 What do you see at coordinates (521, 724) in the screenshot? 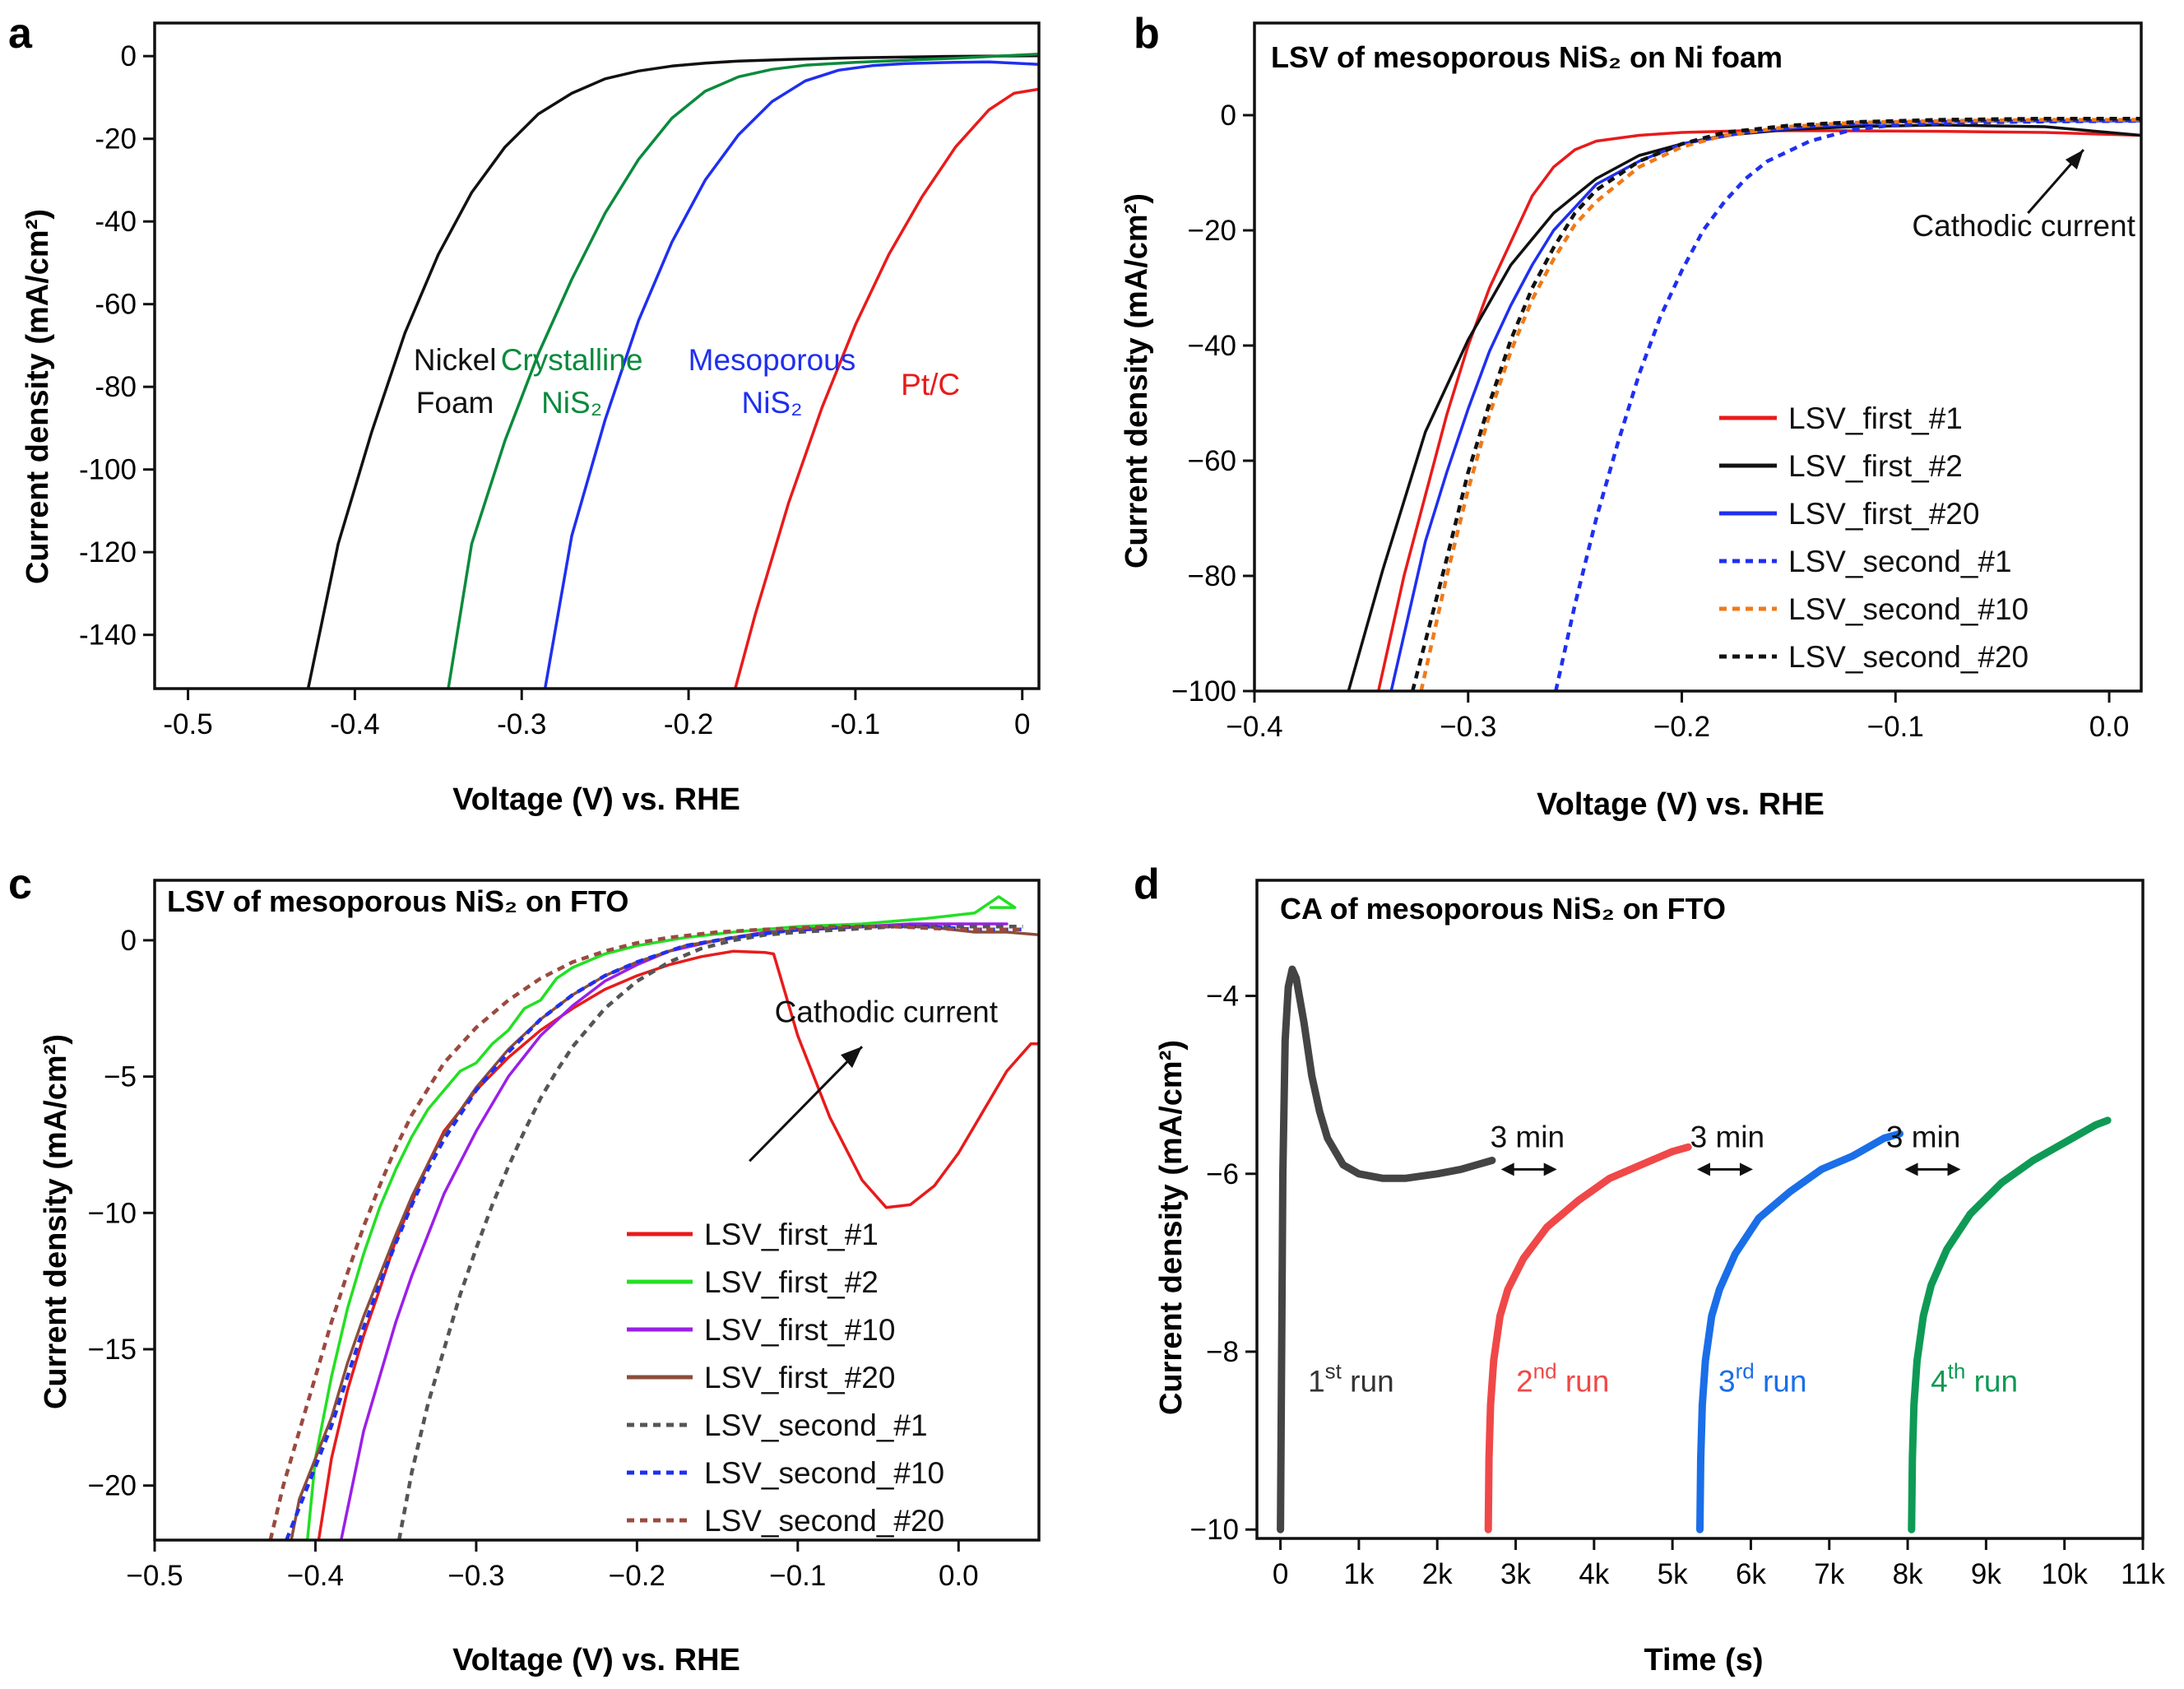
I see `x-tick-label-a: -0.3` at bounding box center [521, 724].